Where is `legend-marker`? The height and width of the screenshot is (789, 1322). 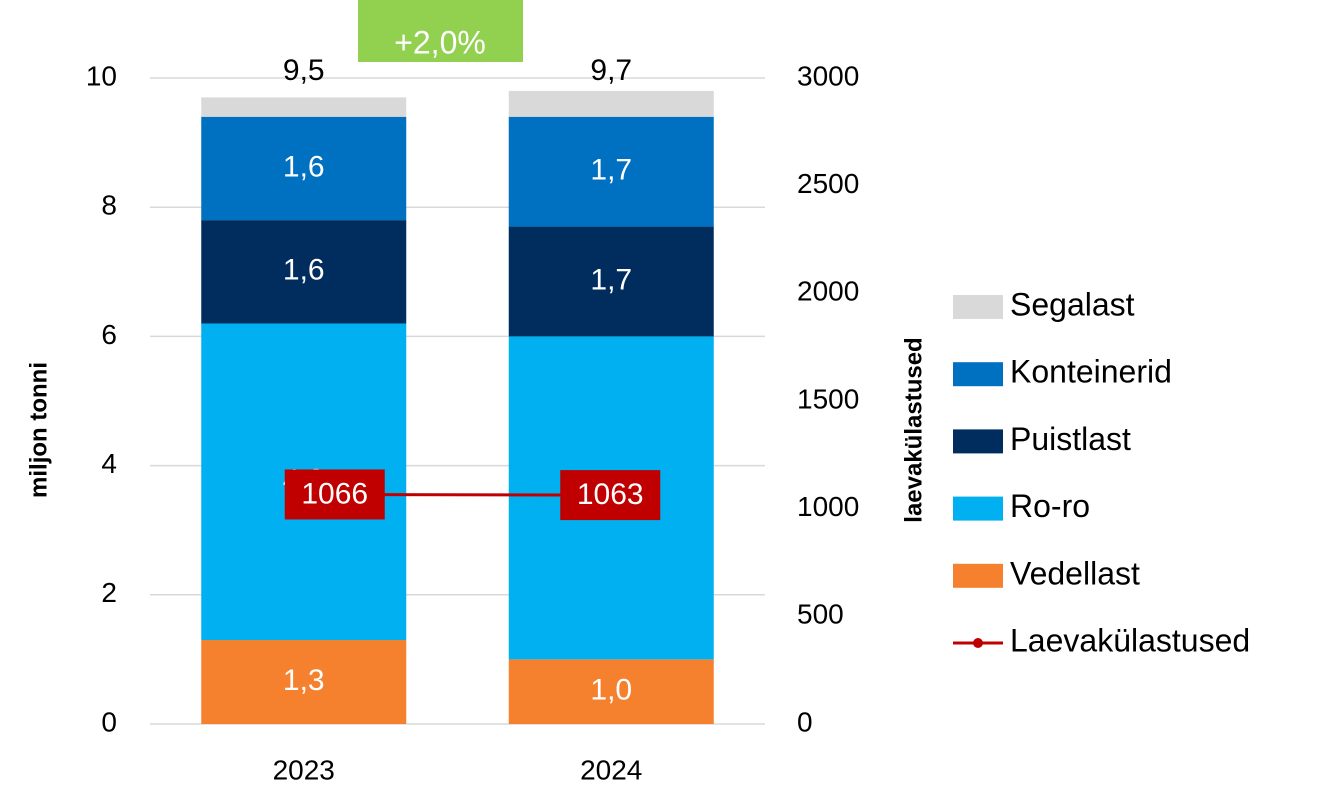
legend-marker is located at coordinates (978, 643).